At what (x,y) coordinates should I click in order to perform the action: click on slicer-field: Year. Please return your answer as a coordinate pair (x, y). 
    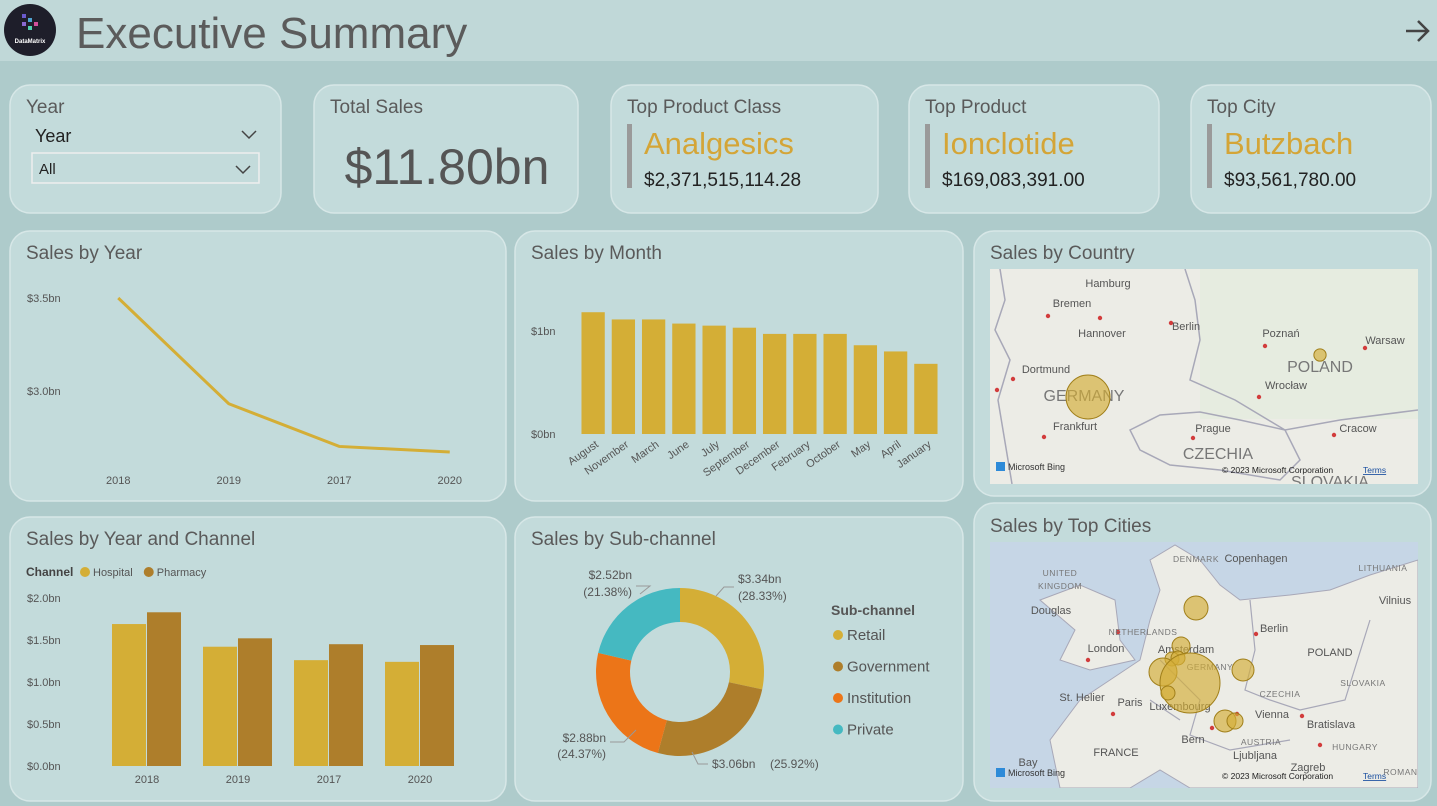
    Looking at the image, I should click on (53, 136).